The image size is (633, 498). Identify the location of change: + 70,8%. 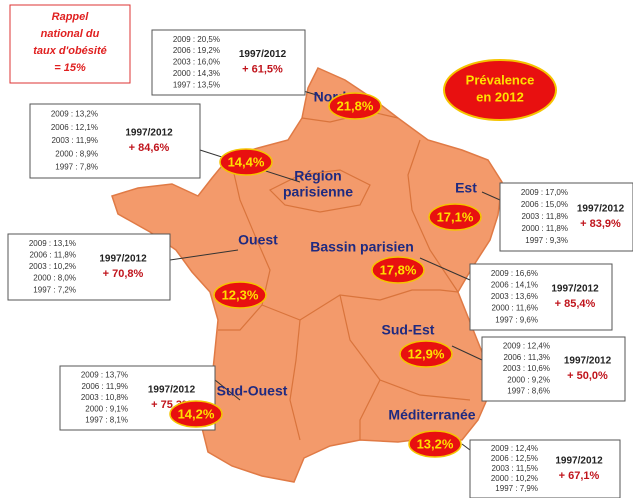
(123, 274).